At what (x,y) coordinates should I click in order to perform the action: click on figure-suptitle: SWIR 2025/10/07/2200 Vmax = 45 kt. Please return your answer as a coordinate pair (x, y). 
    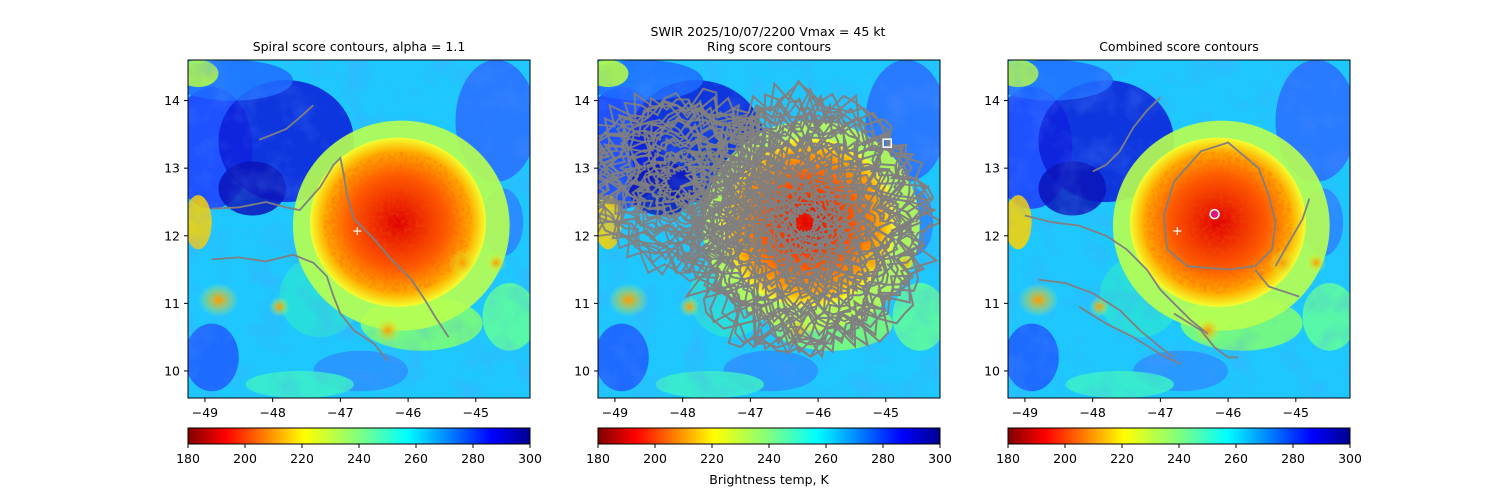
    Looking at the image, I should click on (768, 31).